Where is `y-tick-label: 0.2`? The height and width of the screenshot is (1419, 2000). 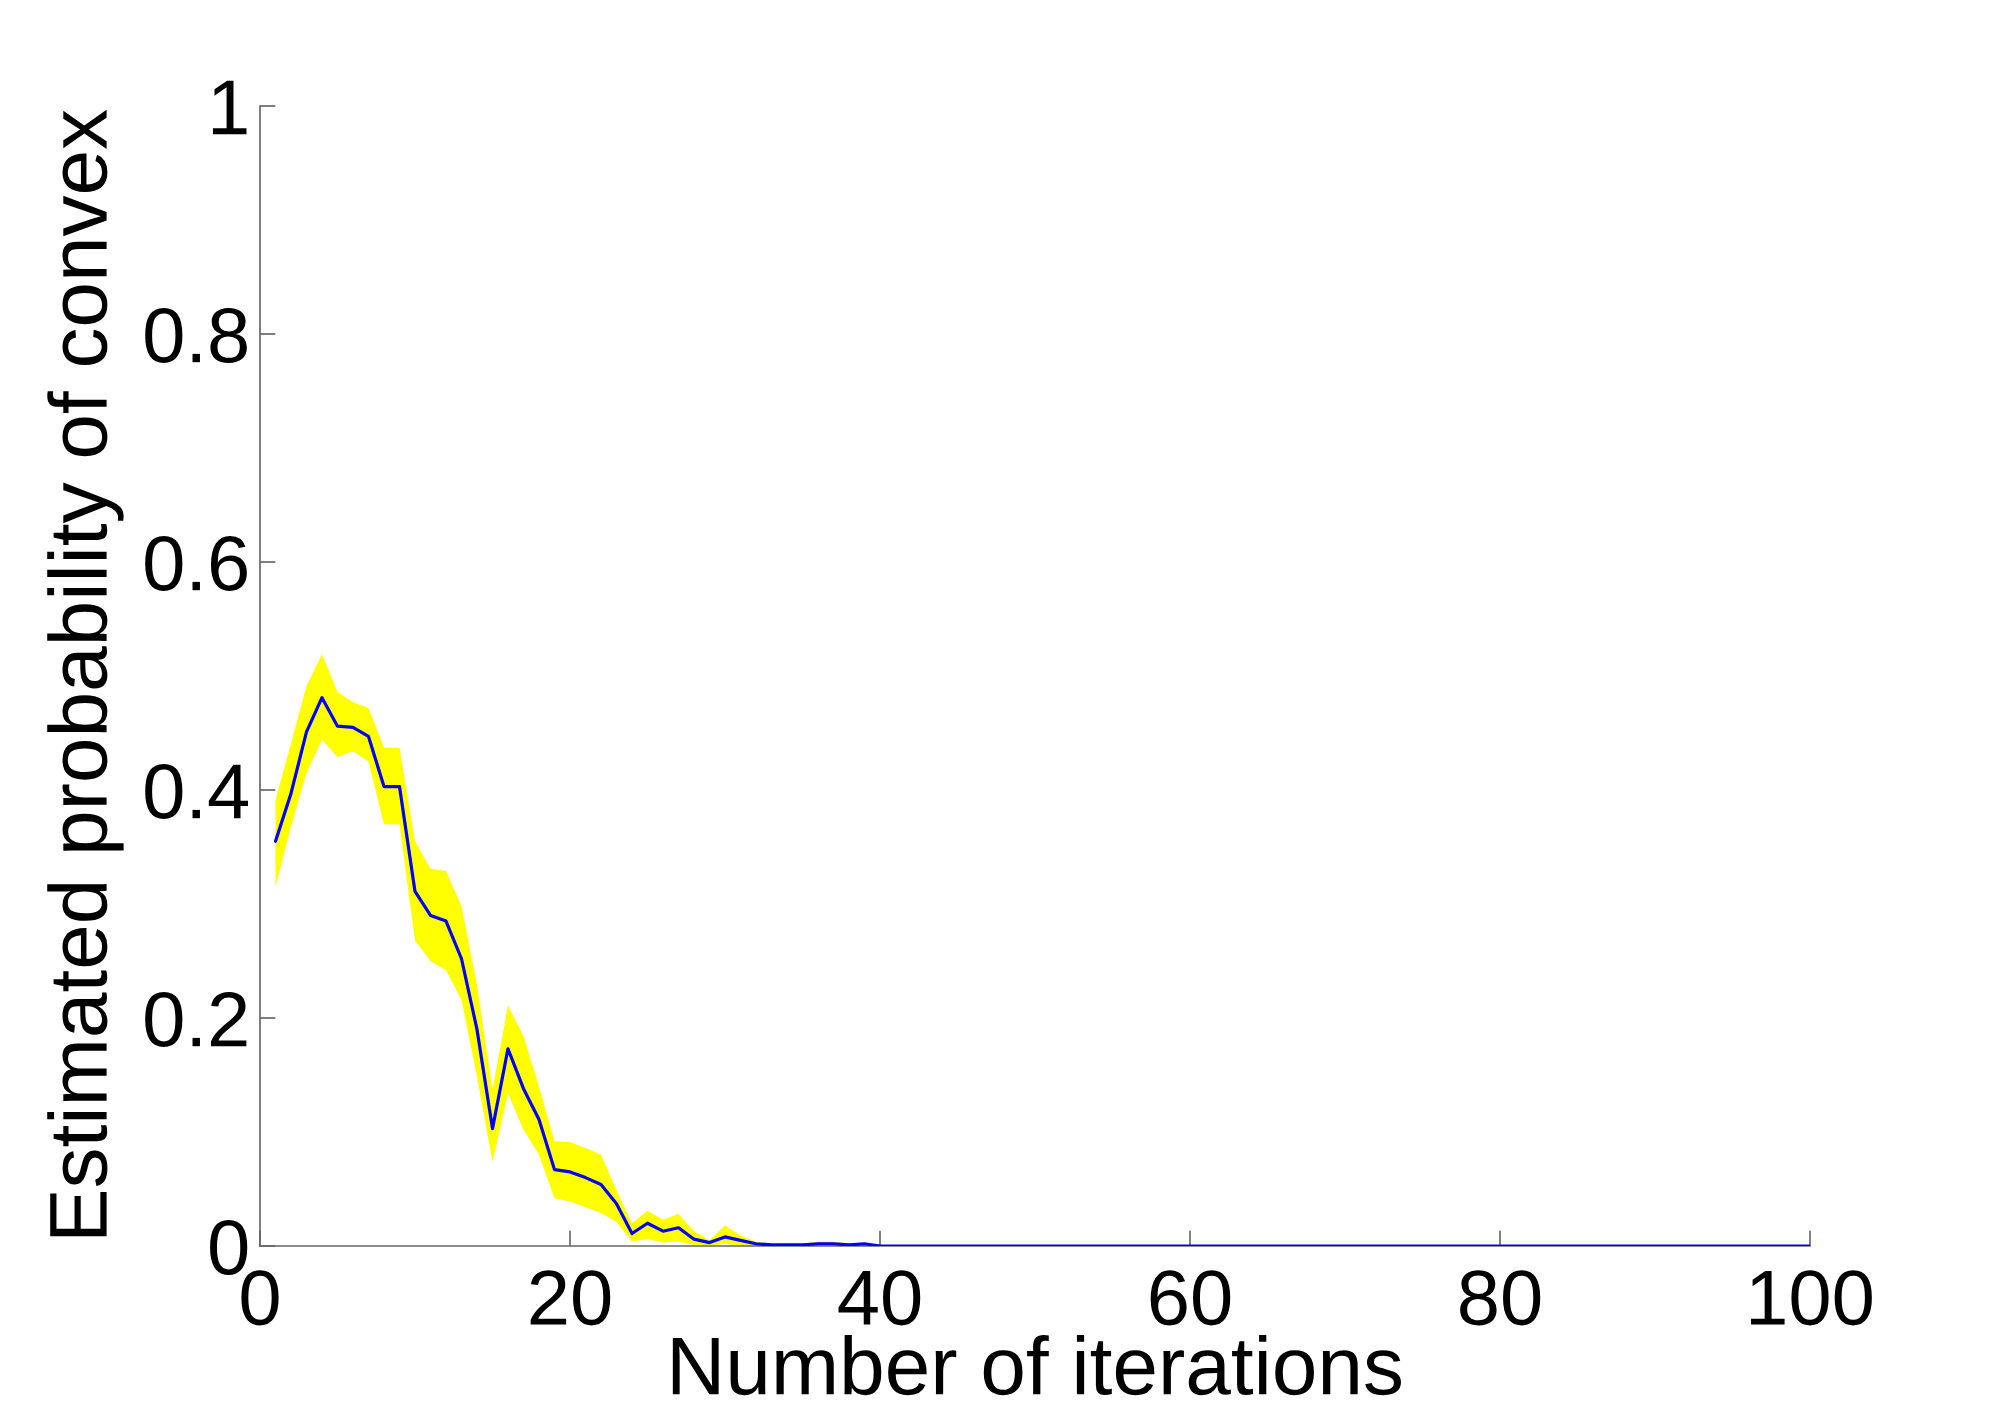 y-tick-label: 0.2 is located at coordinates (196, 1019).